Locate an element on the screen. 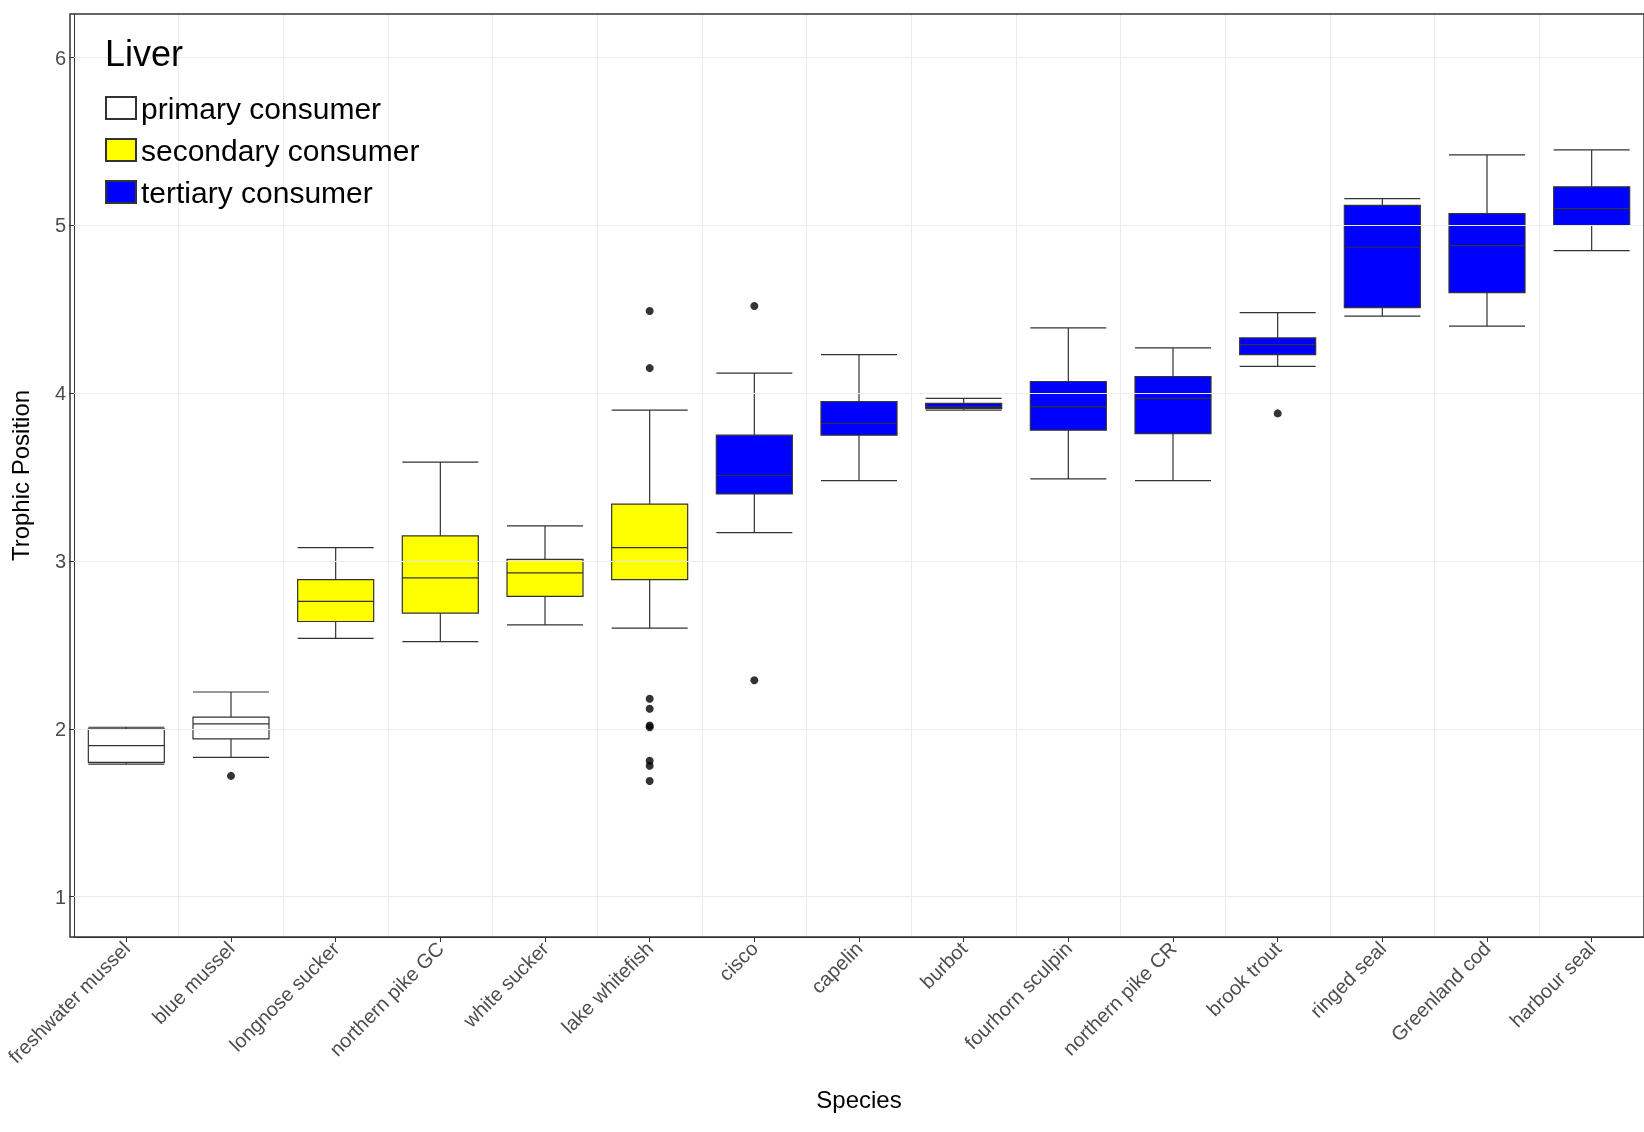 Image resolution: width=1644 pixels, height=1132 pixels. y-tick-label: 2 is located at coordinates (60, 728).